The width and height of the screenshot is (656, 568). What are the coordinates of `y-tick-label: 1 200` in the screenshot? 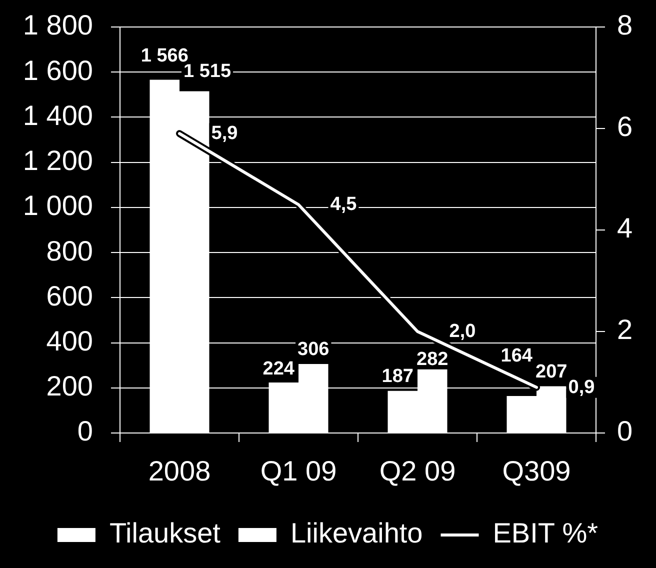 It's located at (57, 160).